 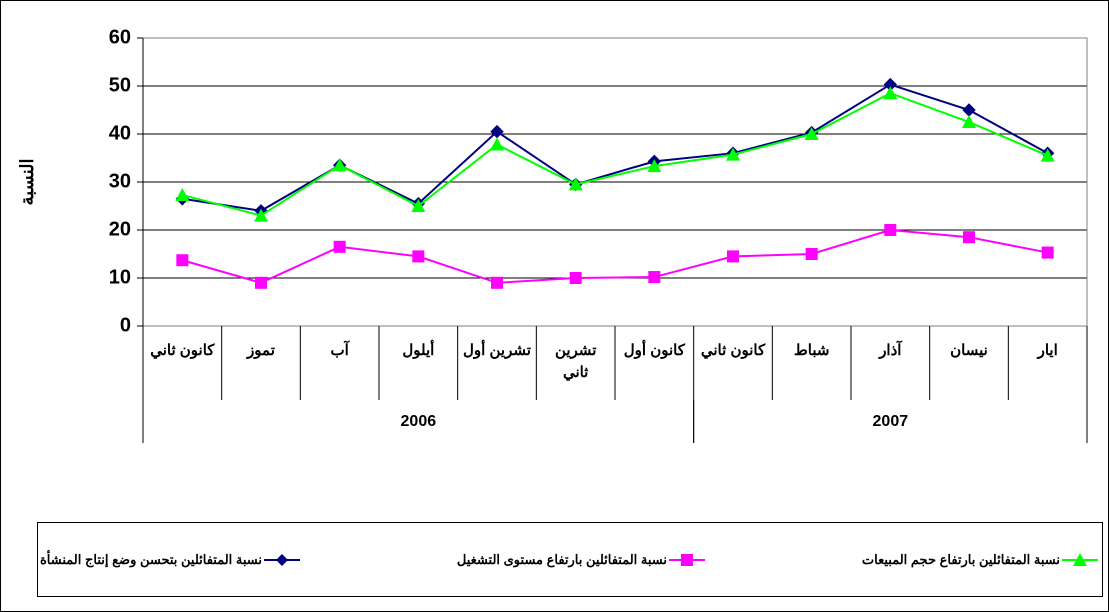 What do you see at coordinates (120, 133) in the screenshot?
I see `y-tick-label: 40` at bounding box center [120, 133].